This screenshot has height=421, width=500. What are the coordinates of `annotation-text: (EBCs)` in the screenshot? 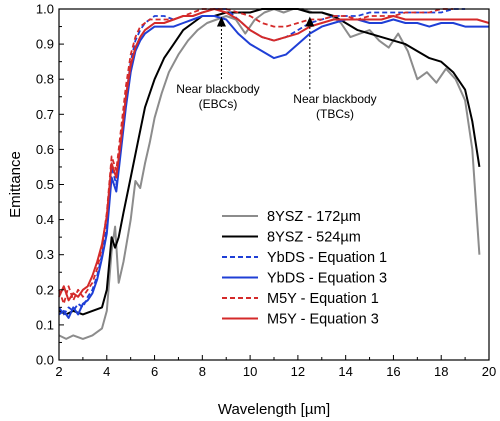 It's located at (218, 104).